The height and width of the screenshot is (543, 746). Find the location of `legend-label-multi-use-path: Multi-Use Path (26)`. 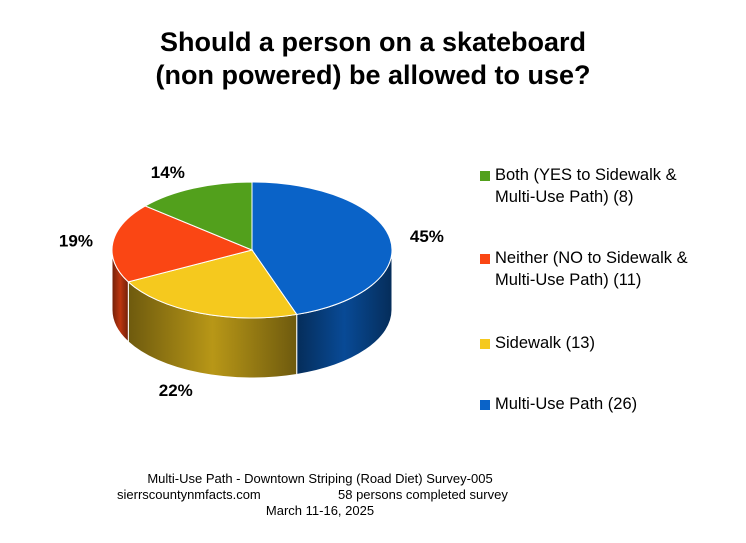

legend-label-multi-use-path: Multi-Use Path (26) is located at coordinates (566, 404).